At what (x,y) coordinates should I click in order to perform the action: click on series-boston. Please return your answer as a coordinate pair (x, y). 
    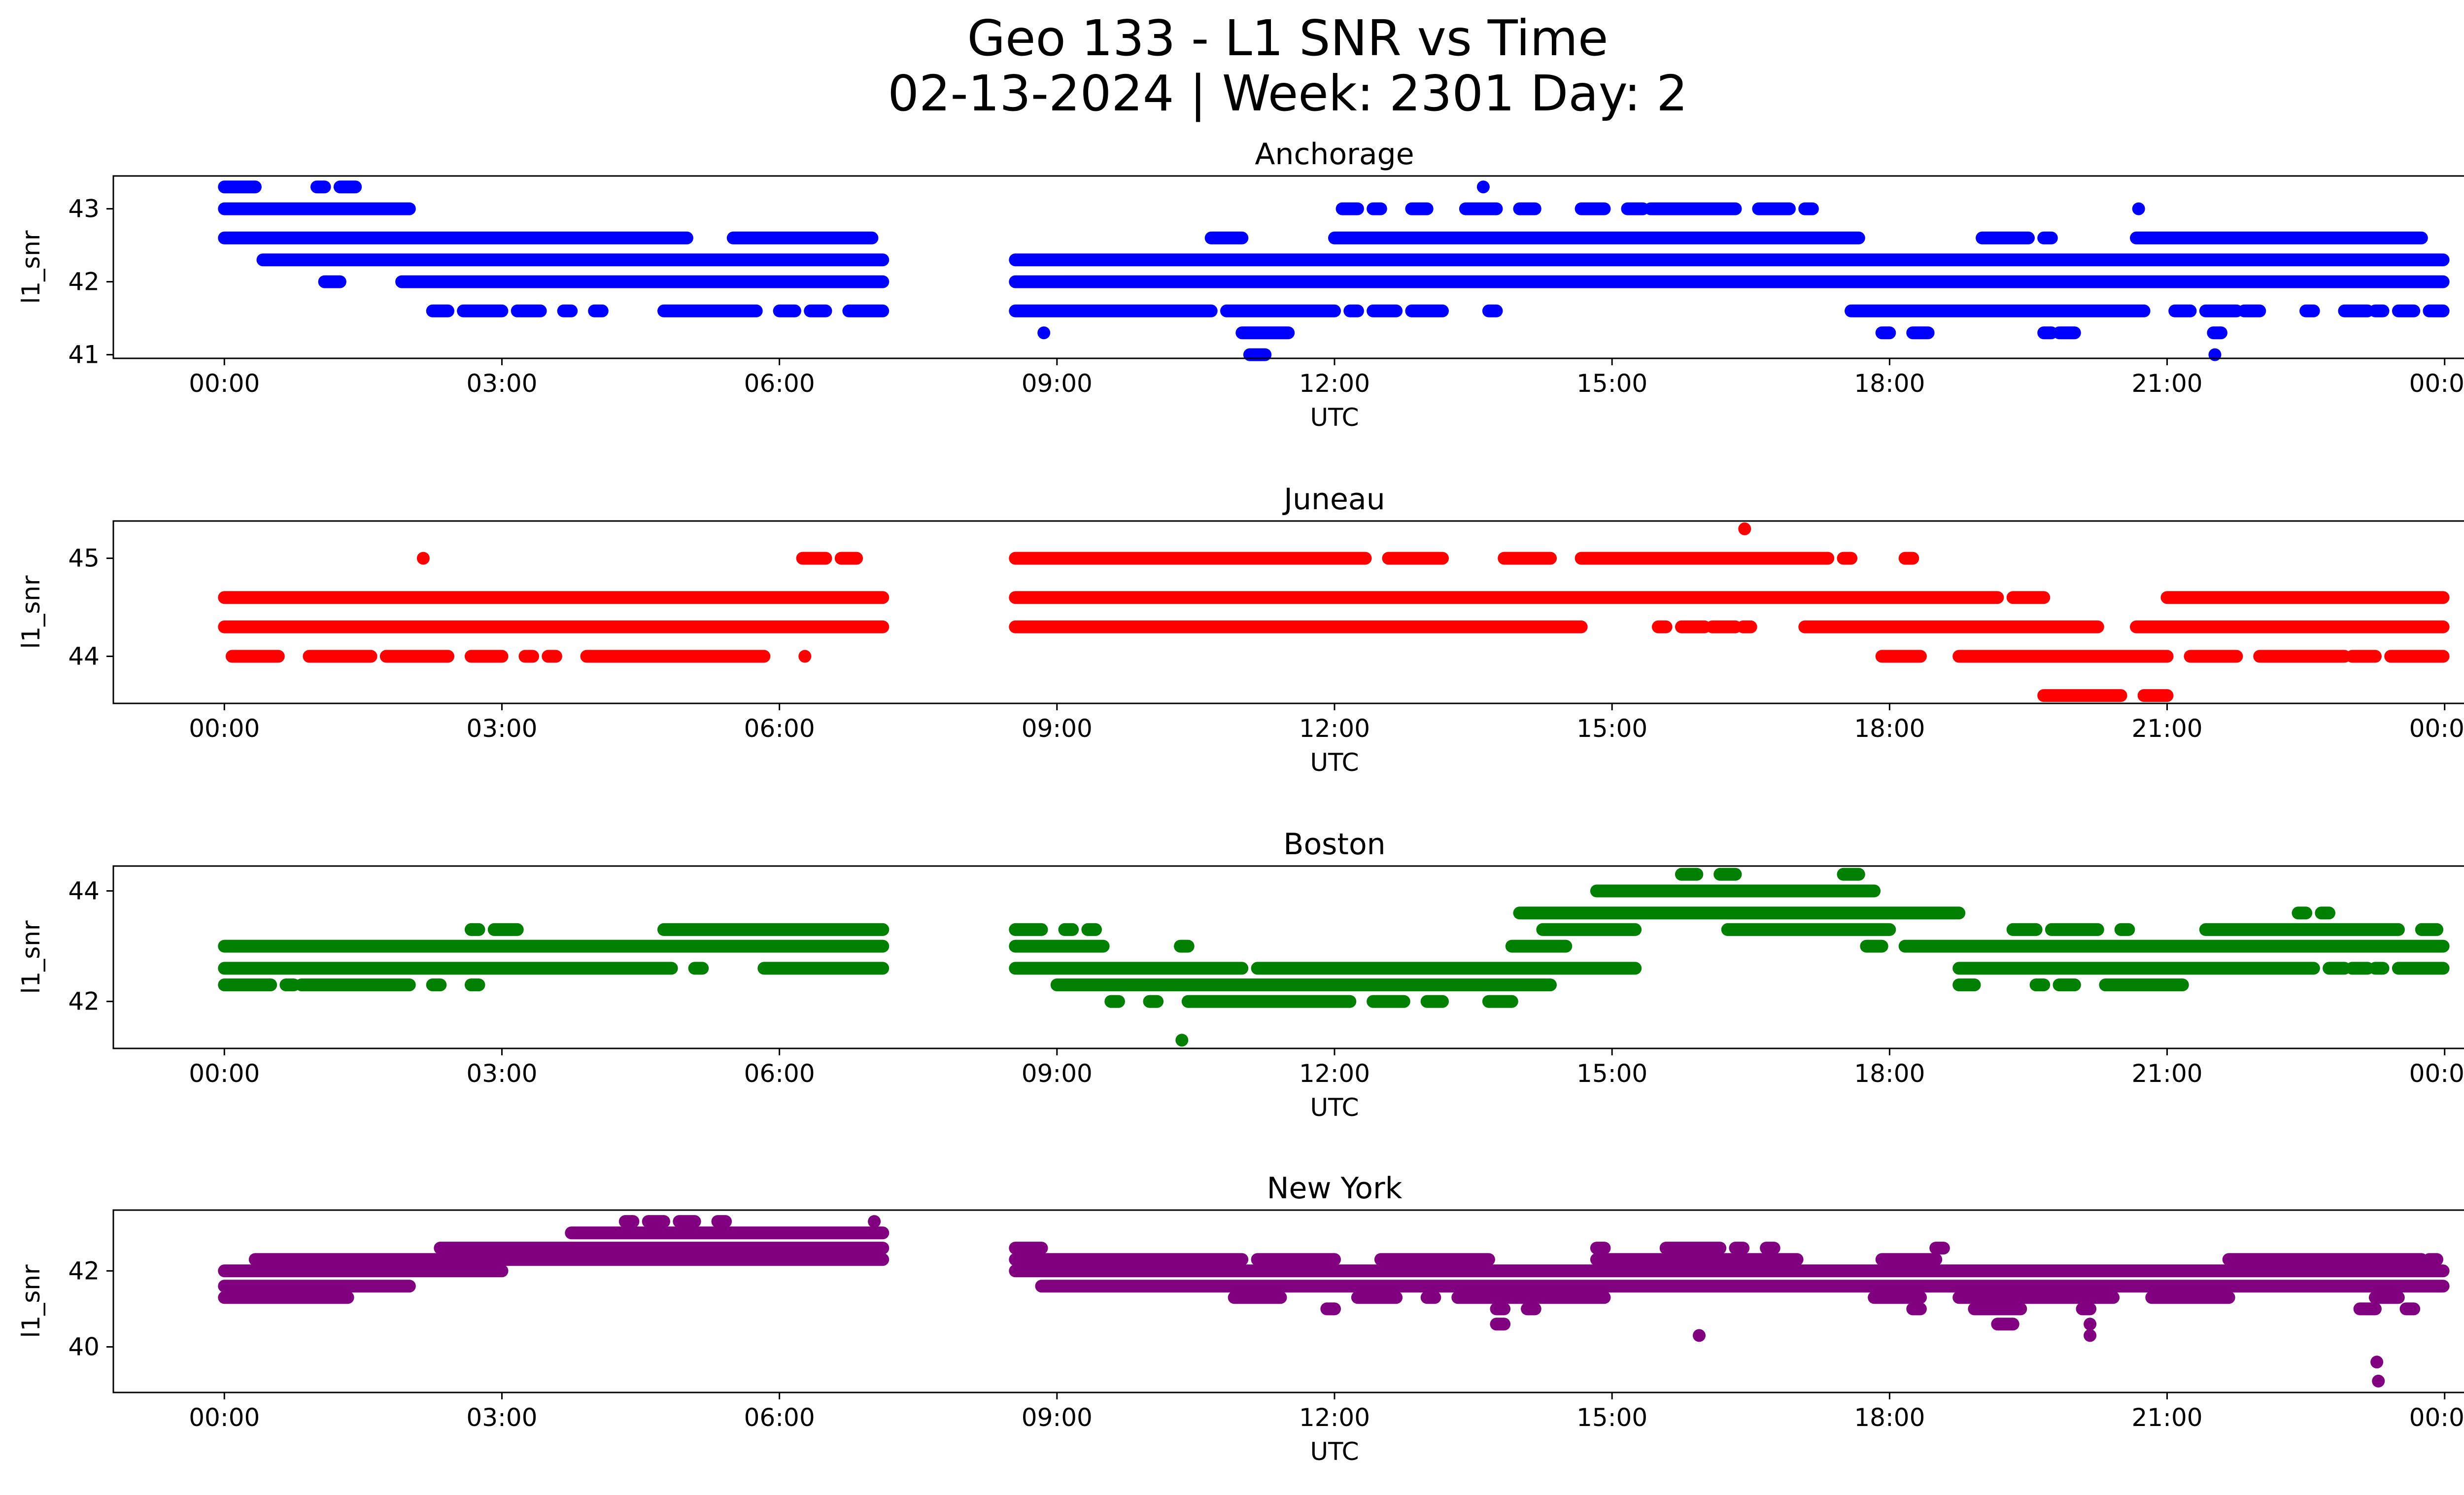
    Looking at the image, I should click on (1334, 957).